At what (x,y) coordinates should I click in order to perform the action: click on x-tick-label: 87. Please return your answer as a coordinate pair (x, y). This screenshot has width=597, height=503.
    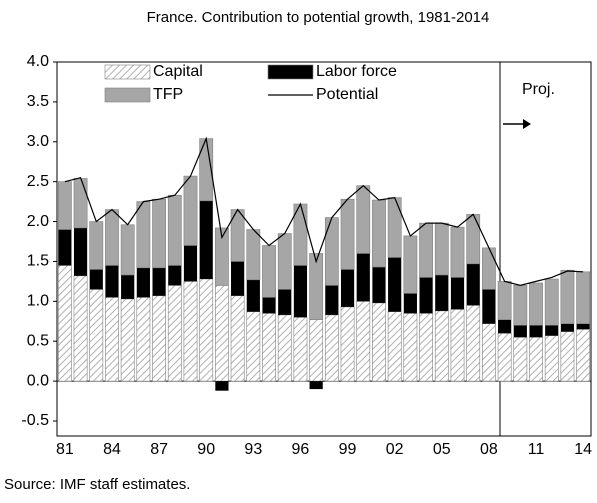
    Looking at the image, I should click on (159, 449).